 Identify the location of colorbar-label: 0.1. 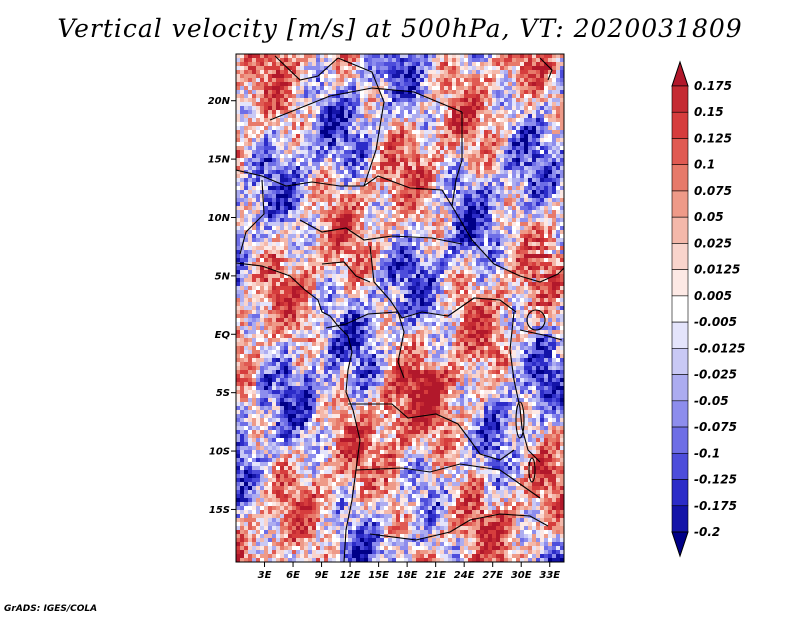
(704, 165).